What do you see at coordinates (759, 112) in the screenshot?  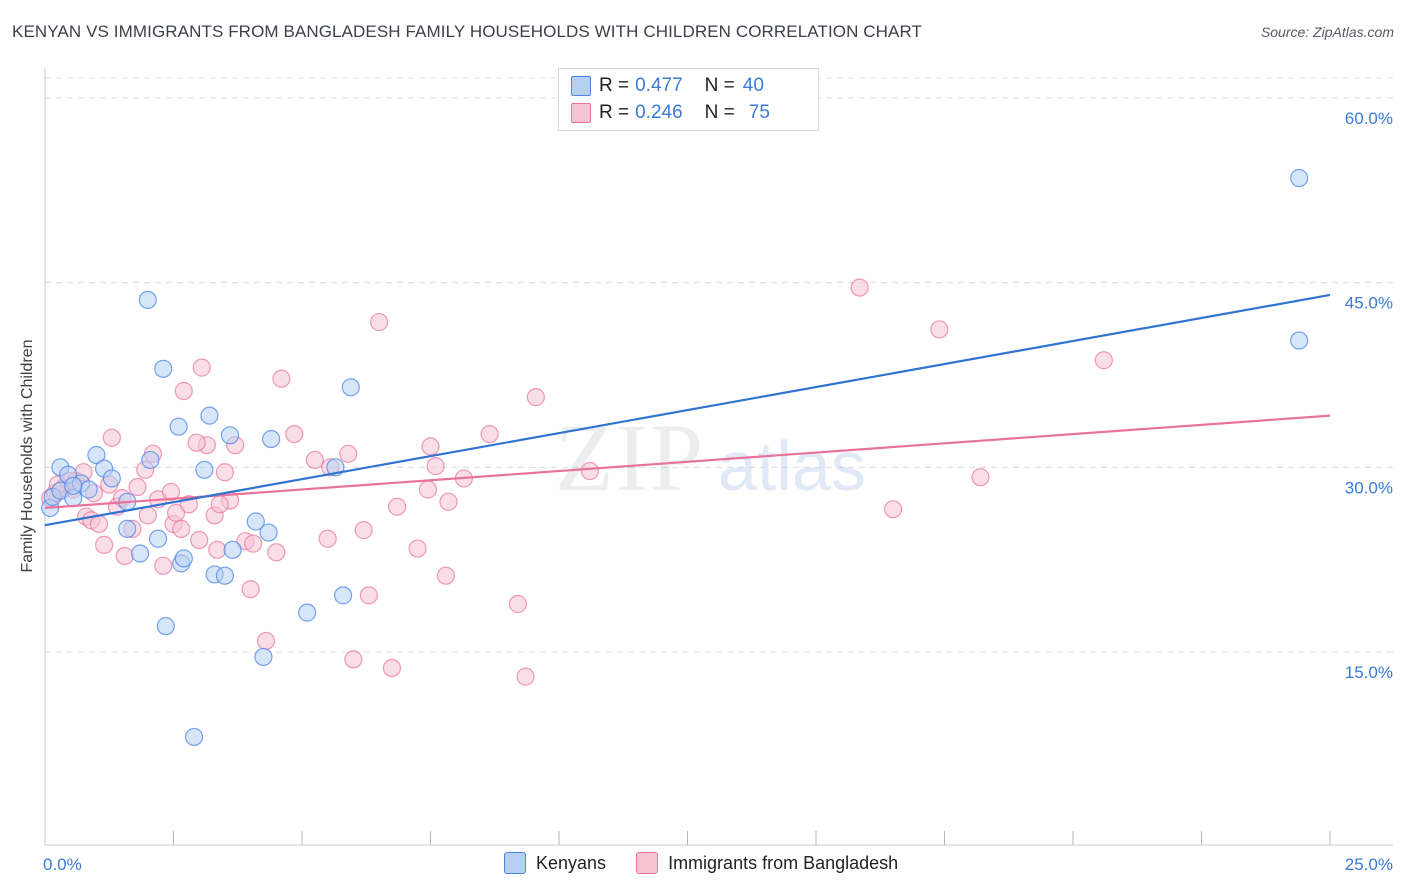 I see `legend-n-value-bangladesh: 75` at bounding box center [759, 112].